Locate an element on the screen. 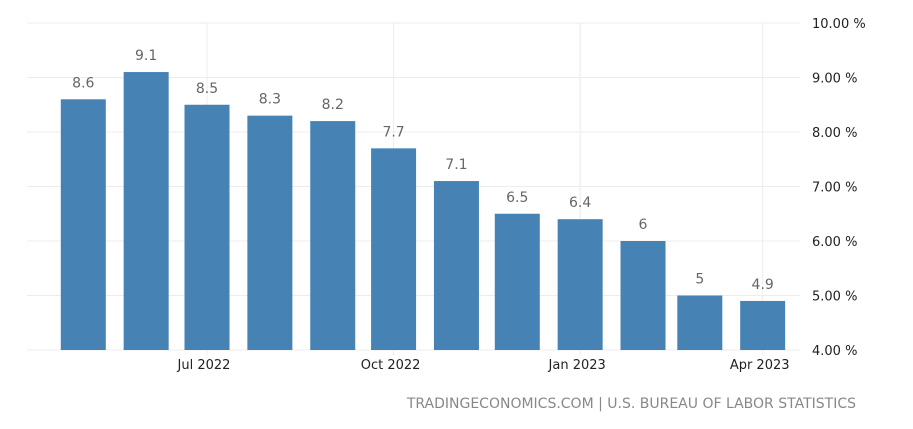 The width and height of the screenshot is (913, 429). data-label: 6.5 is located at coordinates (517, 198).